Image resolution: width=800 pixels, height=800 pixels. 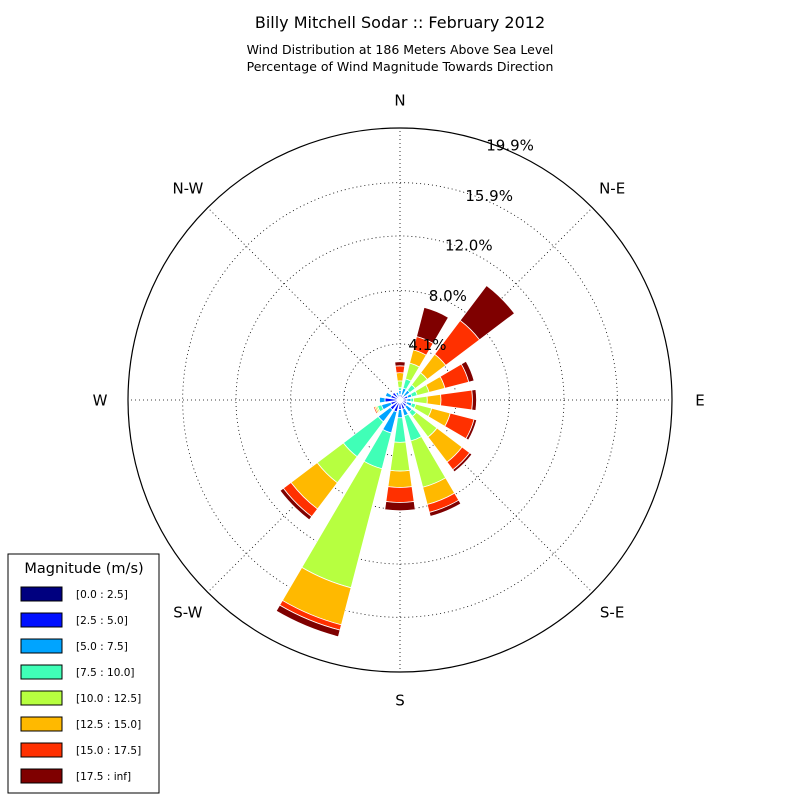 What do you see at coordinates (400, 701) in the screenshot?
I see `direction-label-s: S` at bounding box center [400, 701].